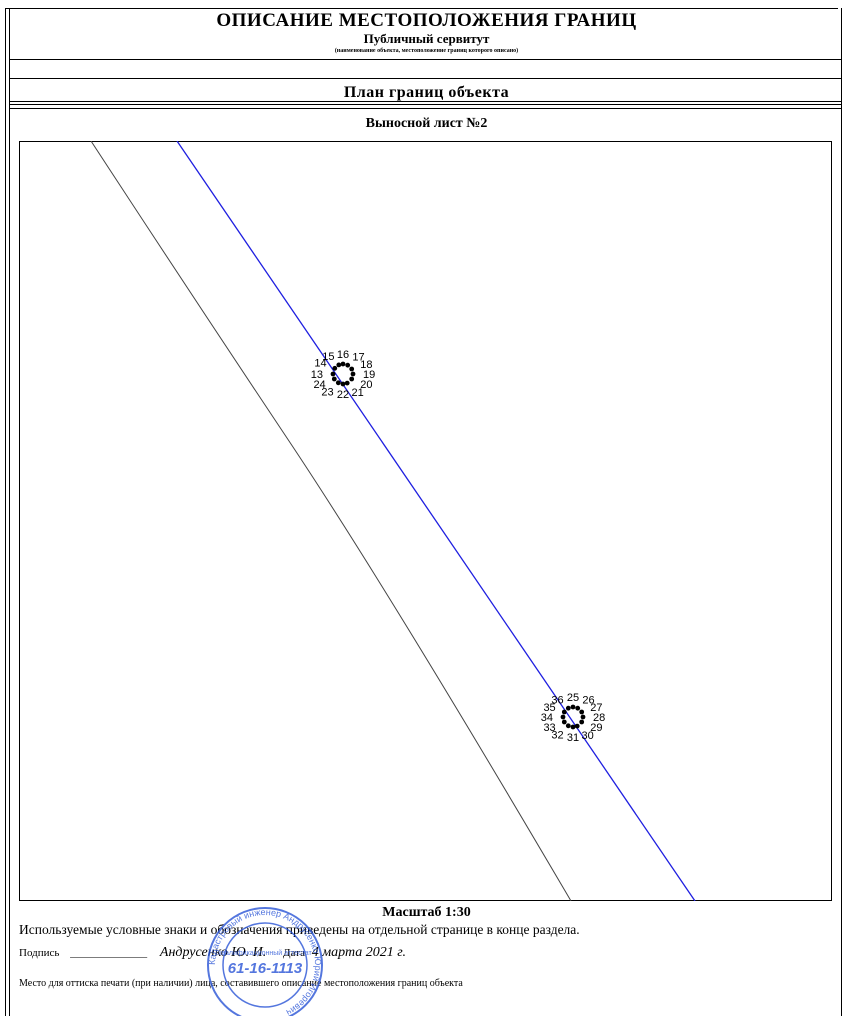 This screenshot has width=843, height=1016. What do you see at coordinates (358, 357) in the screenshot?
I see `point-label-17: 17` at bounding box center [358, 357].